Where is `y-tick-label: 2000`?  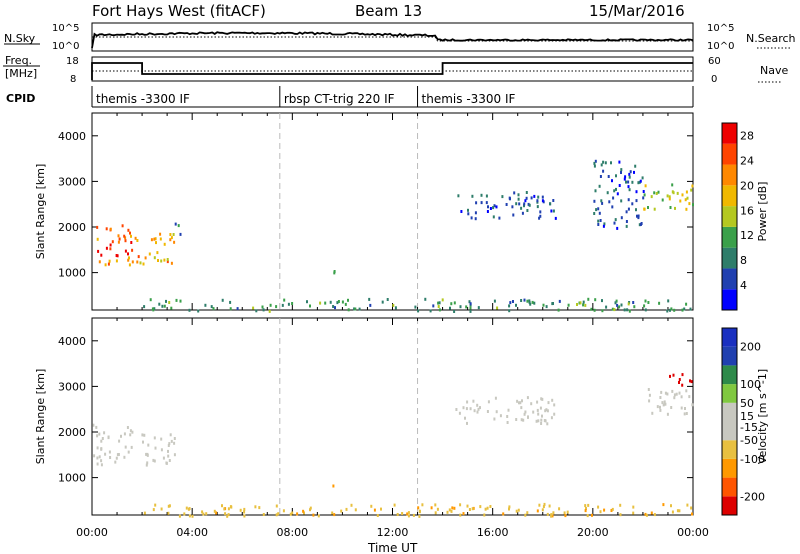
y-tick-label: 2000 is located at coordinates (72, 432).